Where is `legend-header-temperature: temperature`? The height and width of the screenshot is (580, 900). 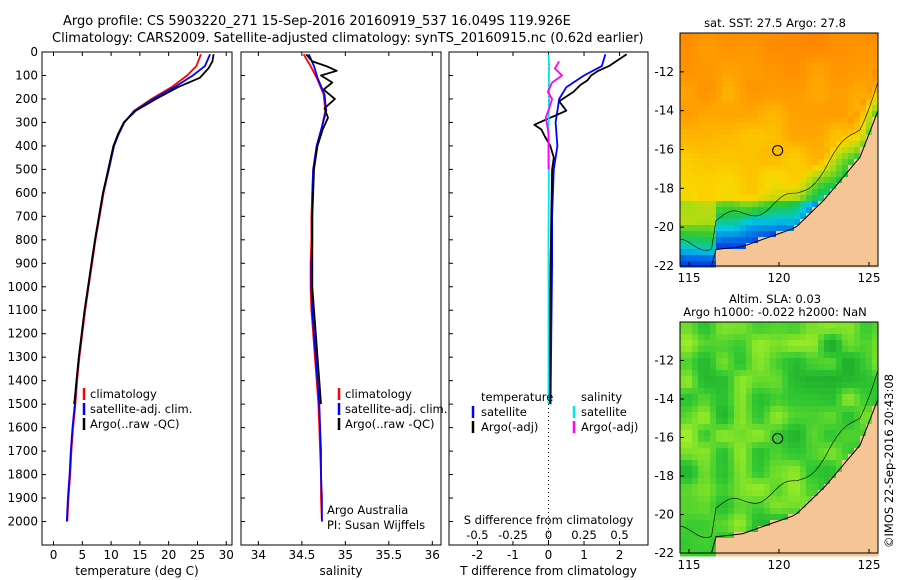 legend-header-temperature: temperature is located at coordinates (517, 397).